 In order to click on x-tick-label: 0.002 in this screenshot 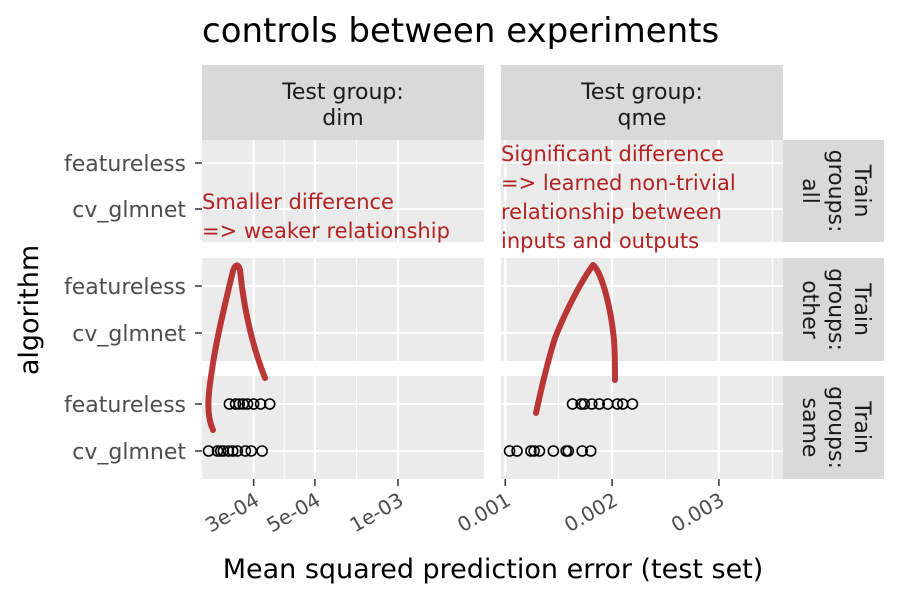, I will do `click(591, 512)`.